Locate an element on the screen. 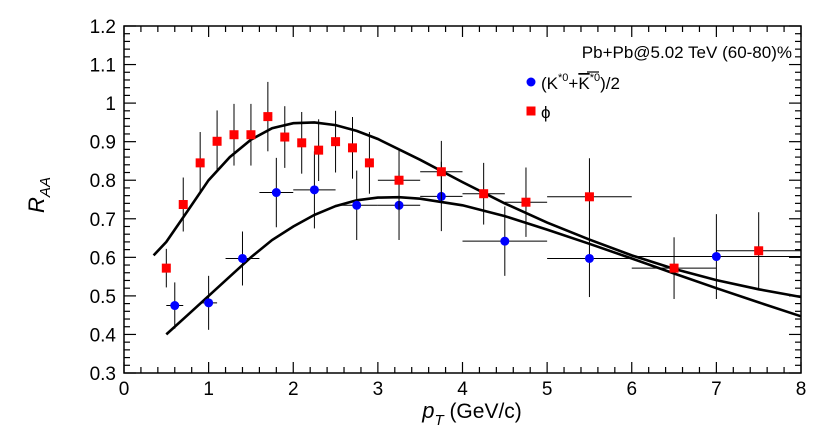  x-axis-title-sub: T is located at coordinates (439, 420).